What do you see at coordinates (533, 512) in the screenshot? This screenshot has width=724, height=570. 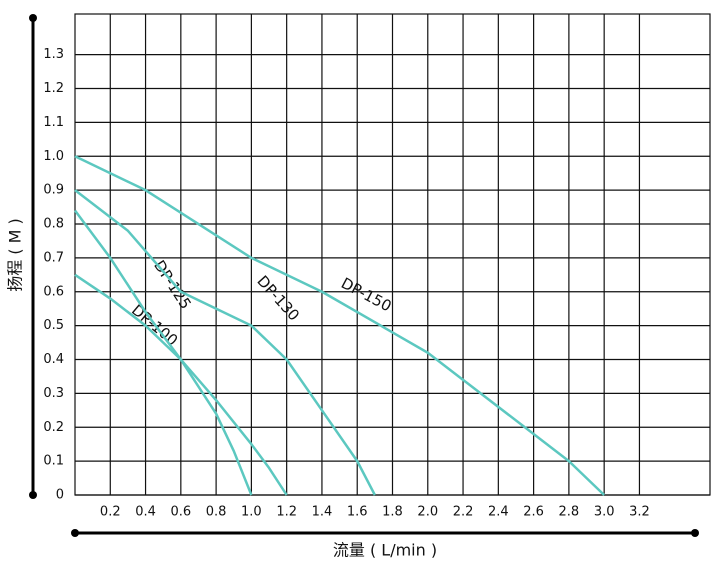 I see `x-tick-label: 2.6` at bounding box center [533, 512].